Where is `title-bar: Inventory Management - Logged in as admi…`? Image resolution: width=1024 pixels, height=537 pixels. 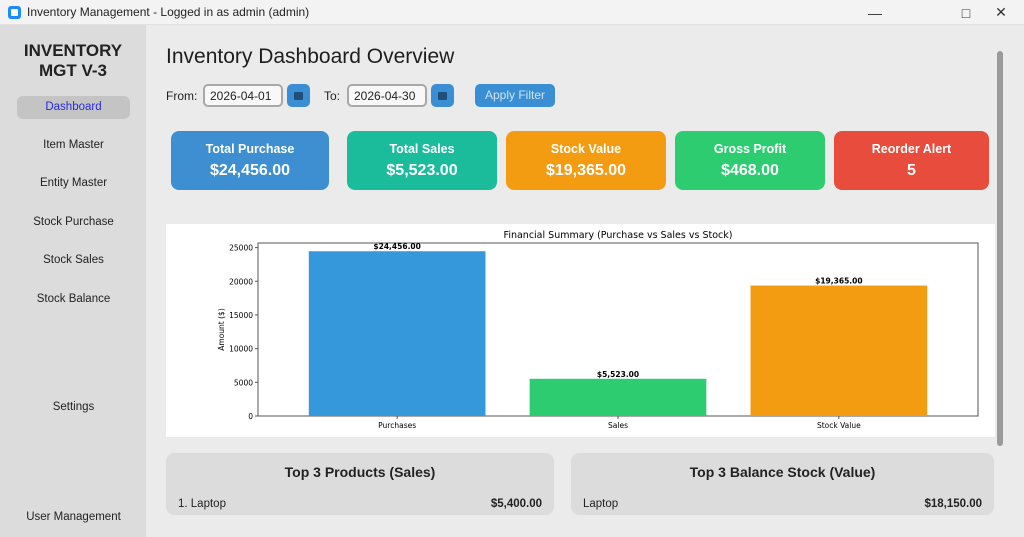 title-bar: Inventory Management - Logged in as admi… is located at coordinates (512, 12).